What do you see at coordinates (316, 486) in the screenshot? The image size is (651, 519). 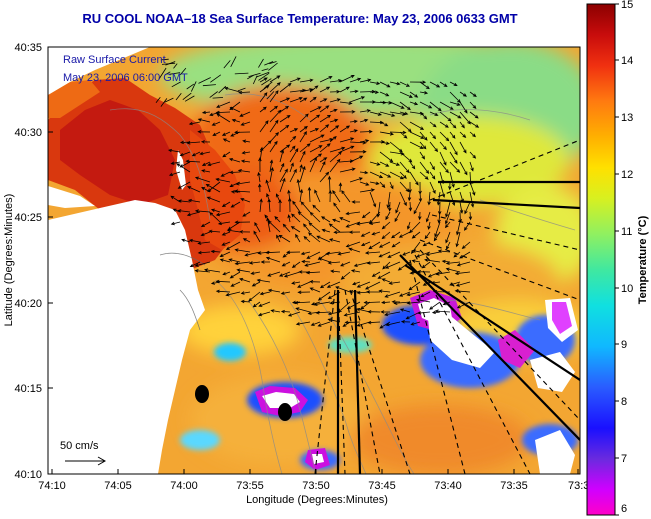 I see `x-tick-label: 73:50` at bounding box center [316, 486].